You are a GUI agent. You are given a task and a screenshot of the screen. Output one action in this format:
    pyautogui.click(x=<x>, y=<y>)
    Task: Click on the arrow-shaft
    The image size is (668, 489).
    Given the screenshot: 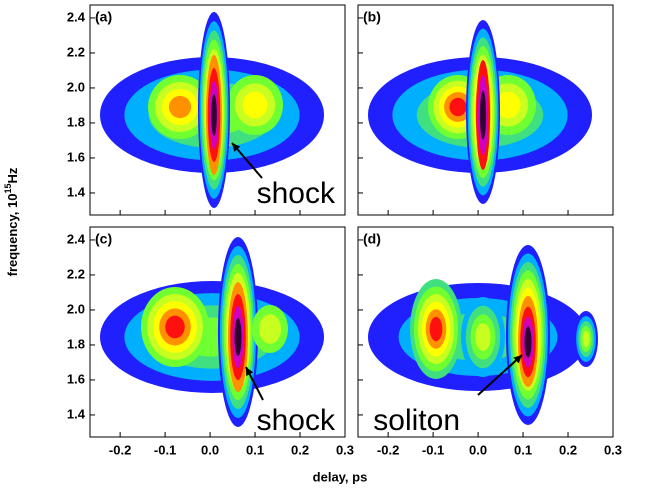 What is the action you would take?
    pyautogui.click(x=500, y=375)
    